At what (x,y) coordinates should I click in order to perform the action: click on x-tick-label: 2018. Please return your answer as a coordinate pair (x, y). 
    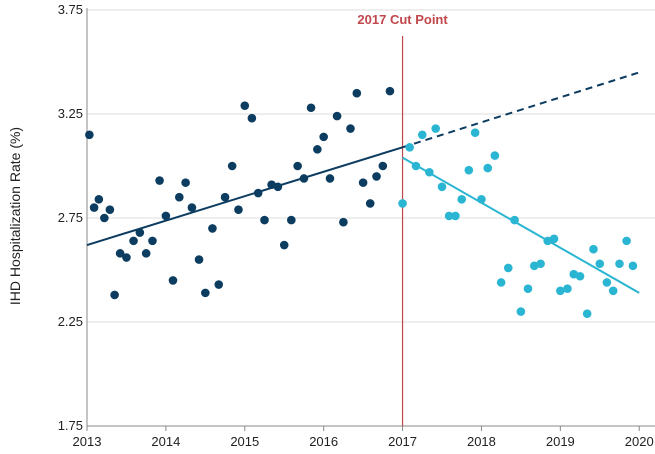
    Looking at the image, I should click on (481, 441).